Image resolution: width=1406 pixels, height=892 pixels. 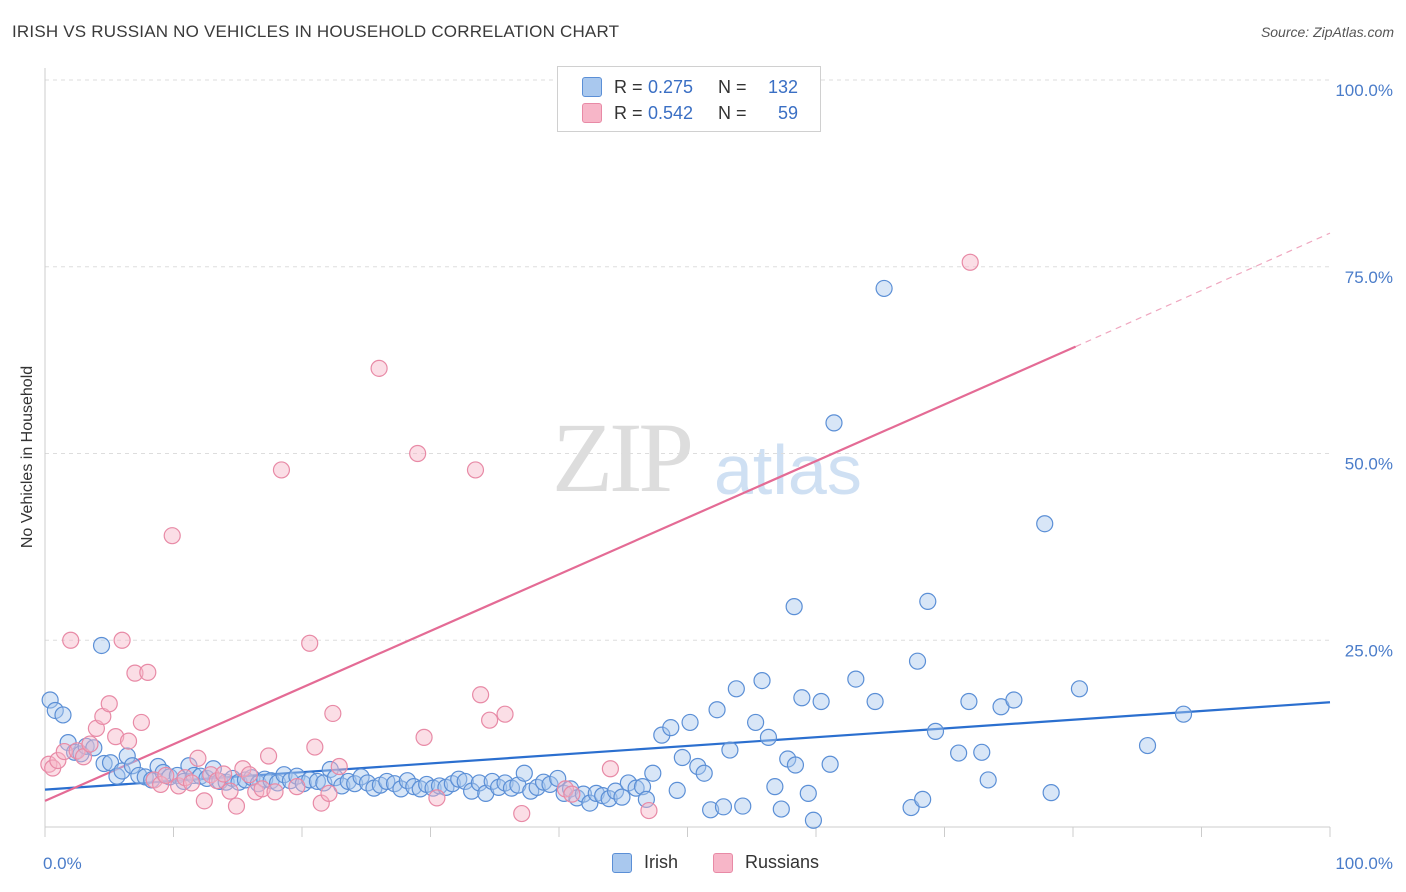 What do you see at coordinates (628, 112) in the screenshot?
I see `russians-r-label: R =` at bounding box center [628, 112].